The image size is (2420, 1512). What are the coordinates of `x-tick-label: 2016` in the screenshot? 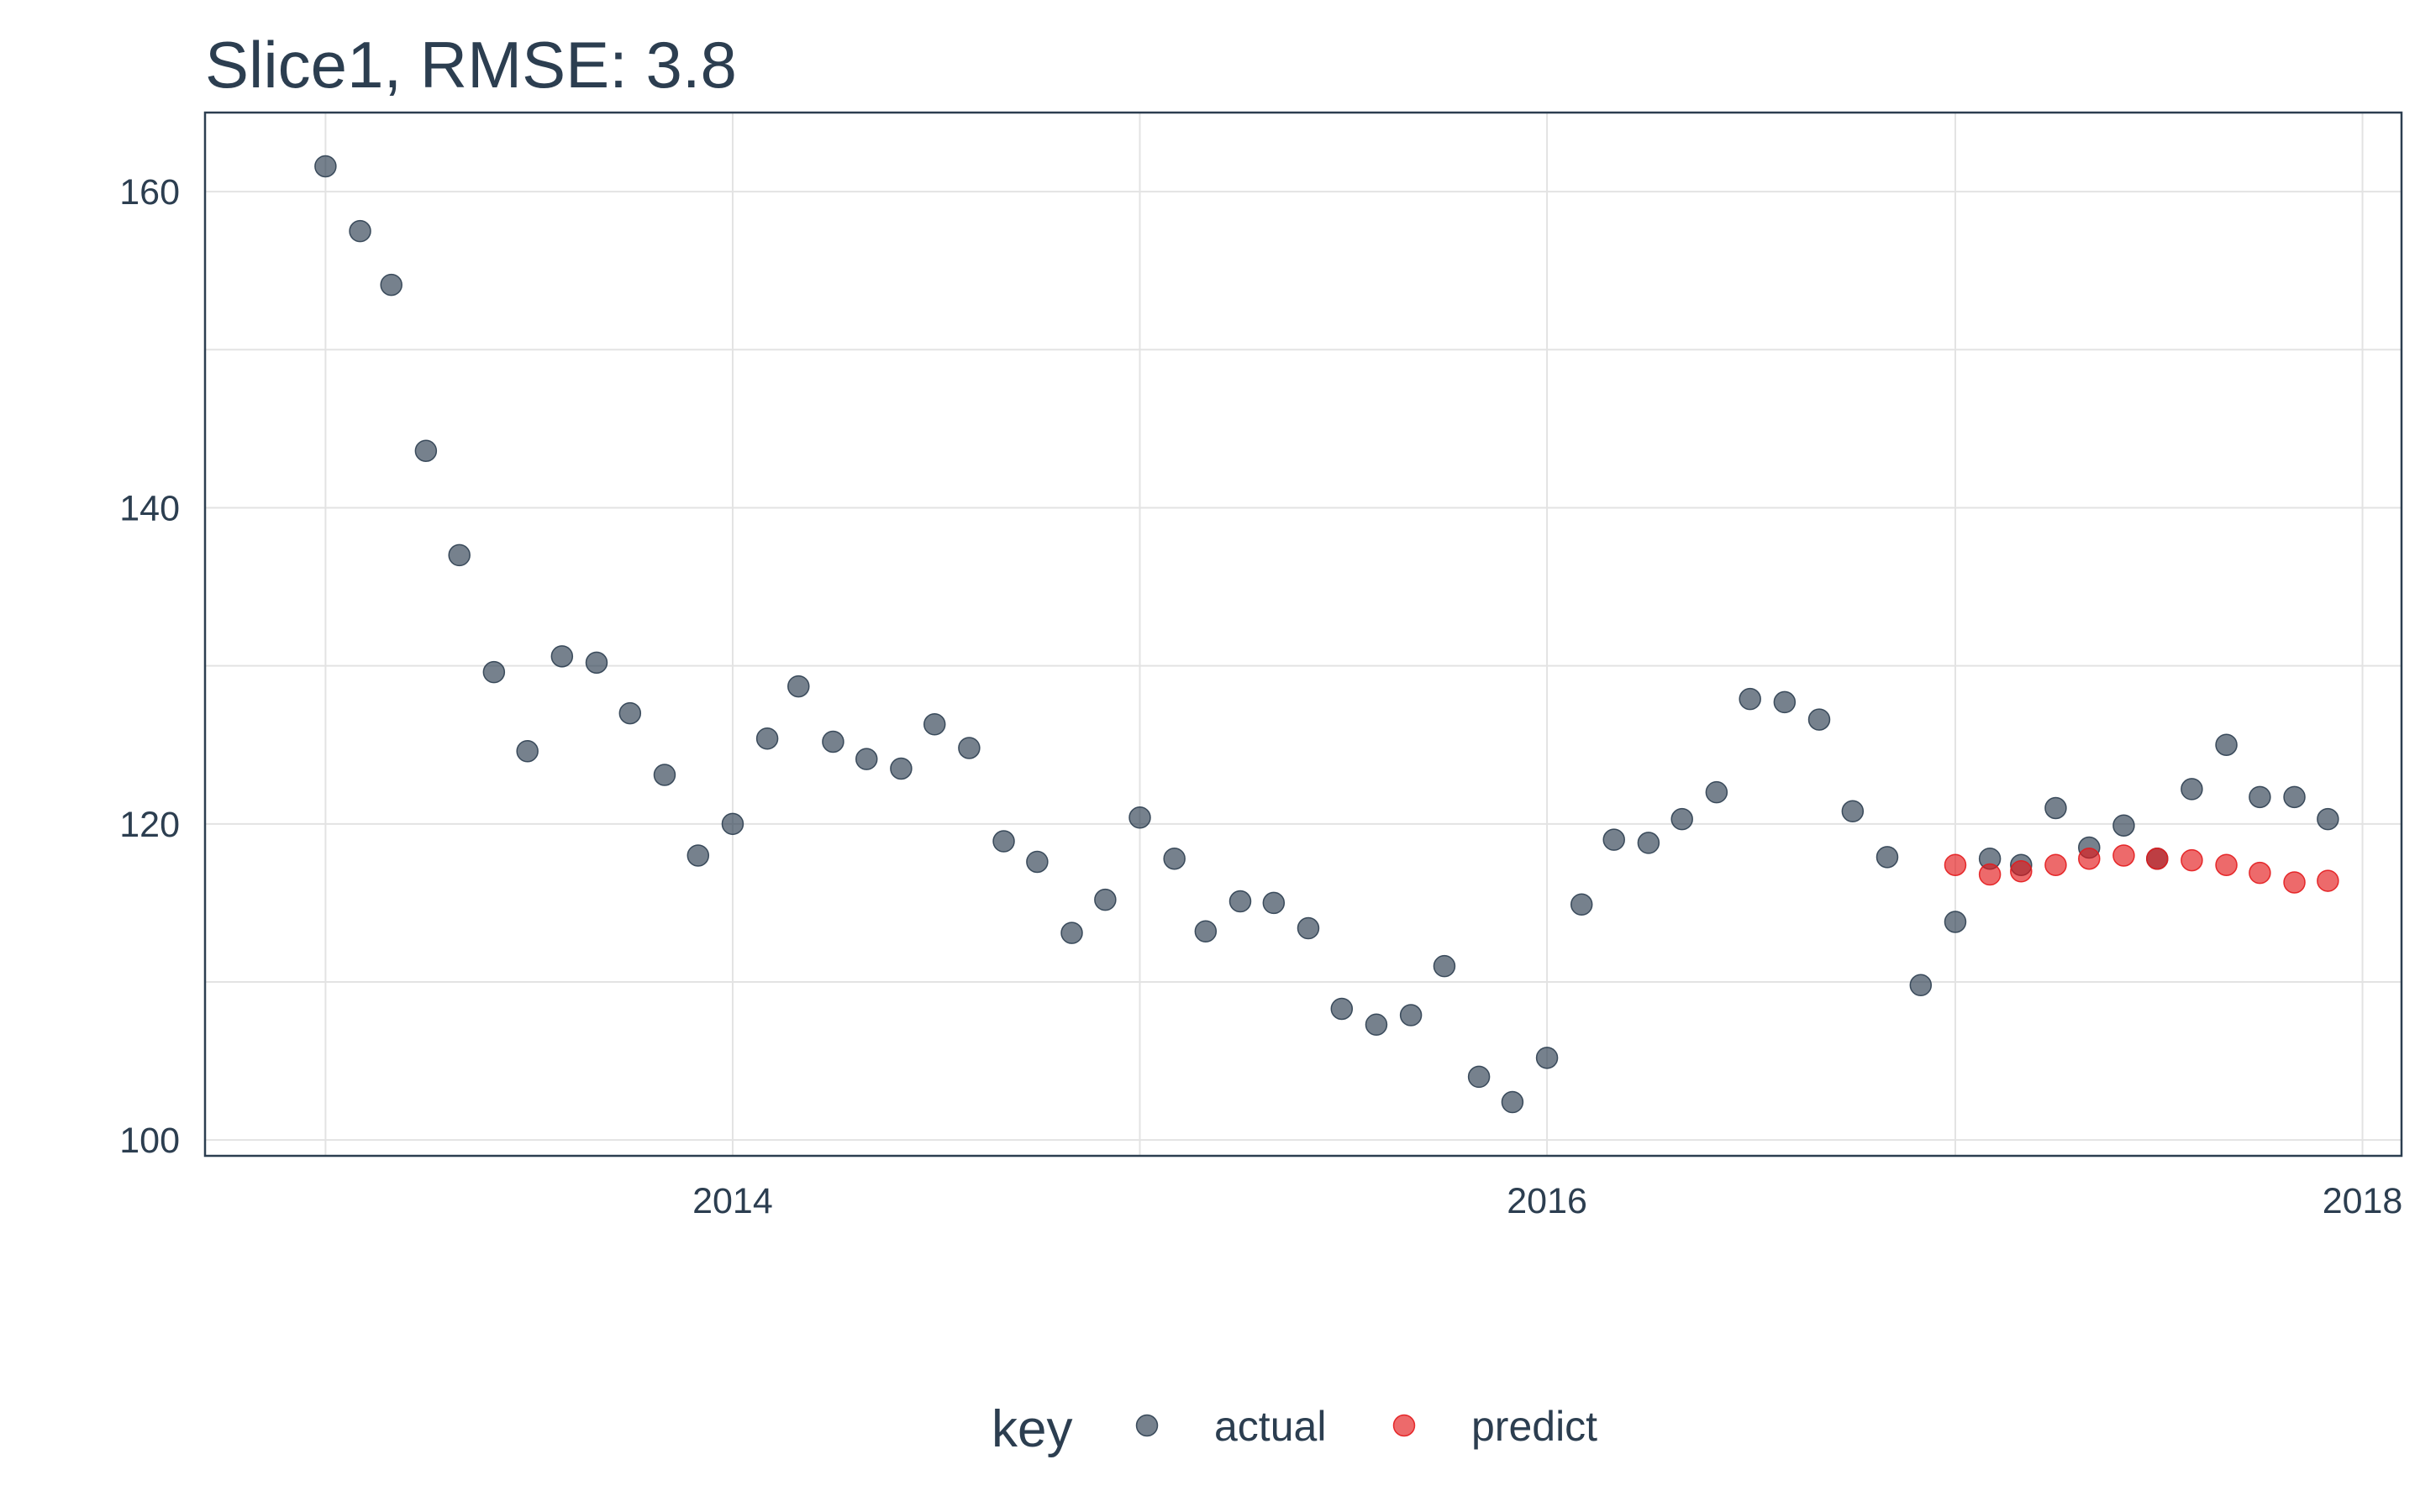 It's located at (1547, 1201).